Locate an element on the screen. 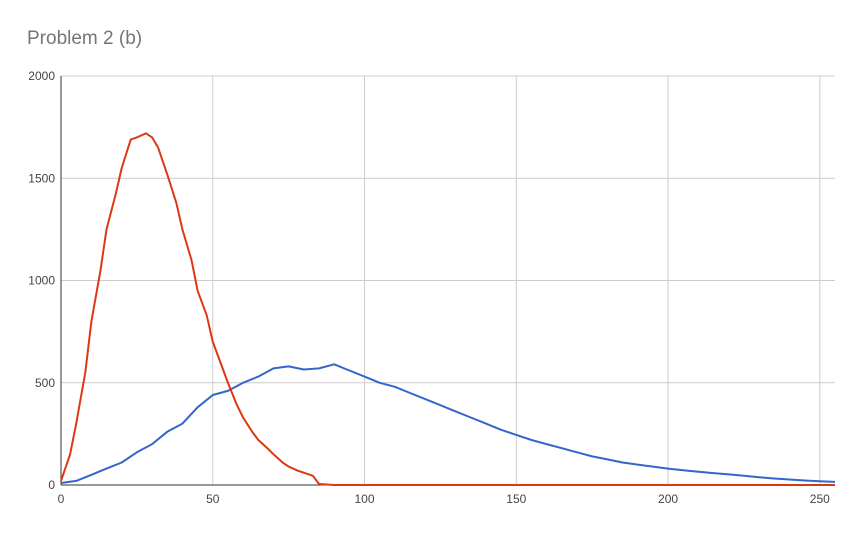 The height and width of the screenshot is (533, 862). y-tick-label: 1500 is located at coordinates (41, 178).